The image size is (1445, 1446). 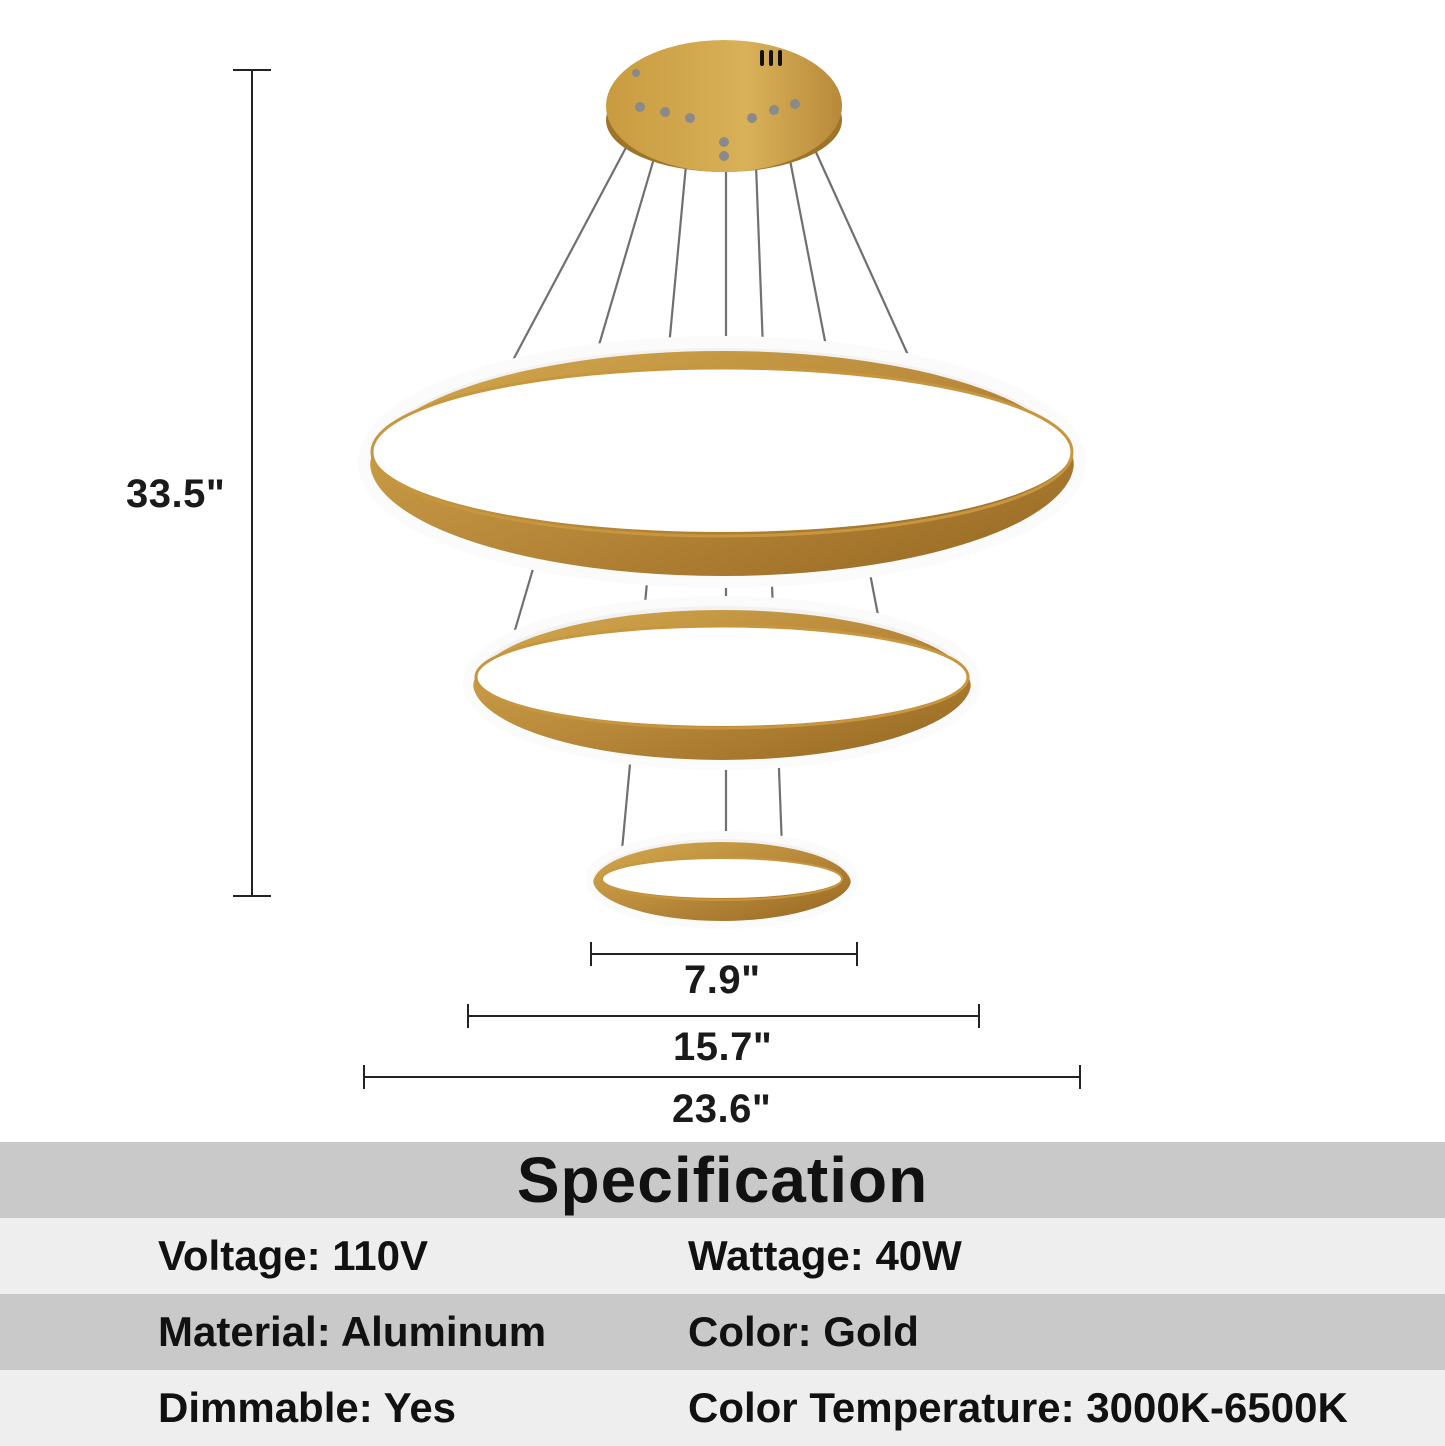 I want to click on color-spec: Color: Gold, so click(x=803, y=1331).